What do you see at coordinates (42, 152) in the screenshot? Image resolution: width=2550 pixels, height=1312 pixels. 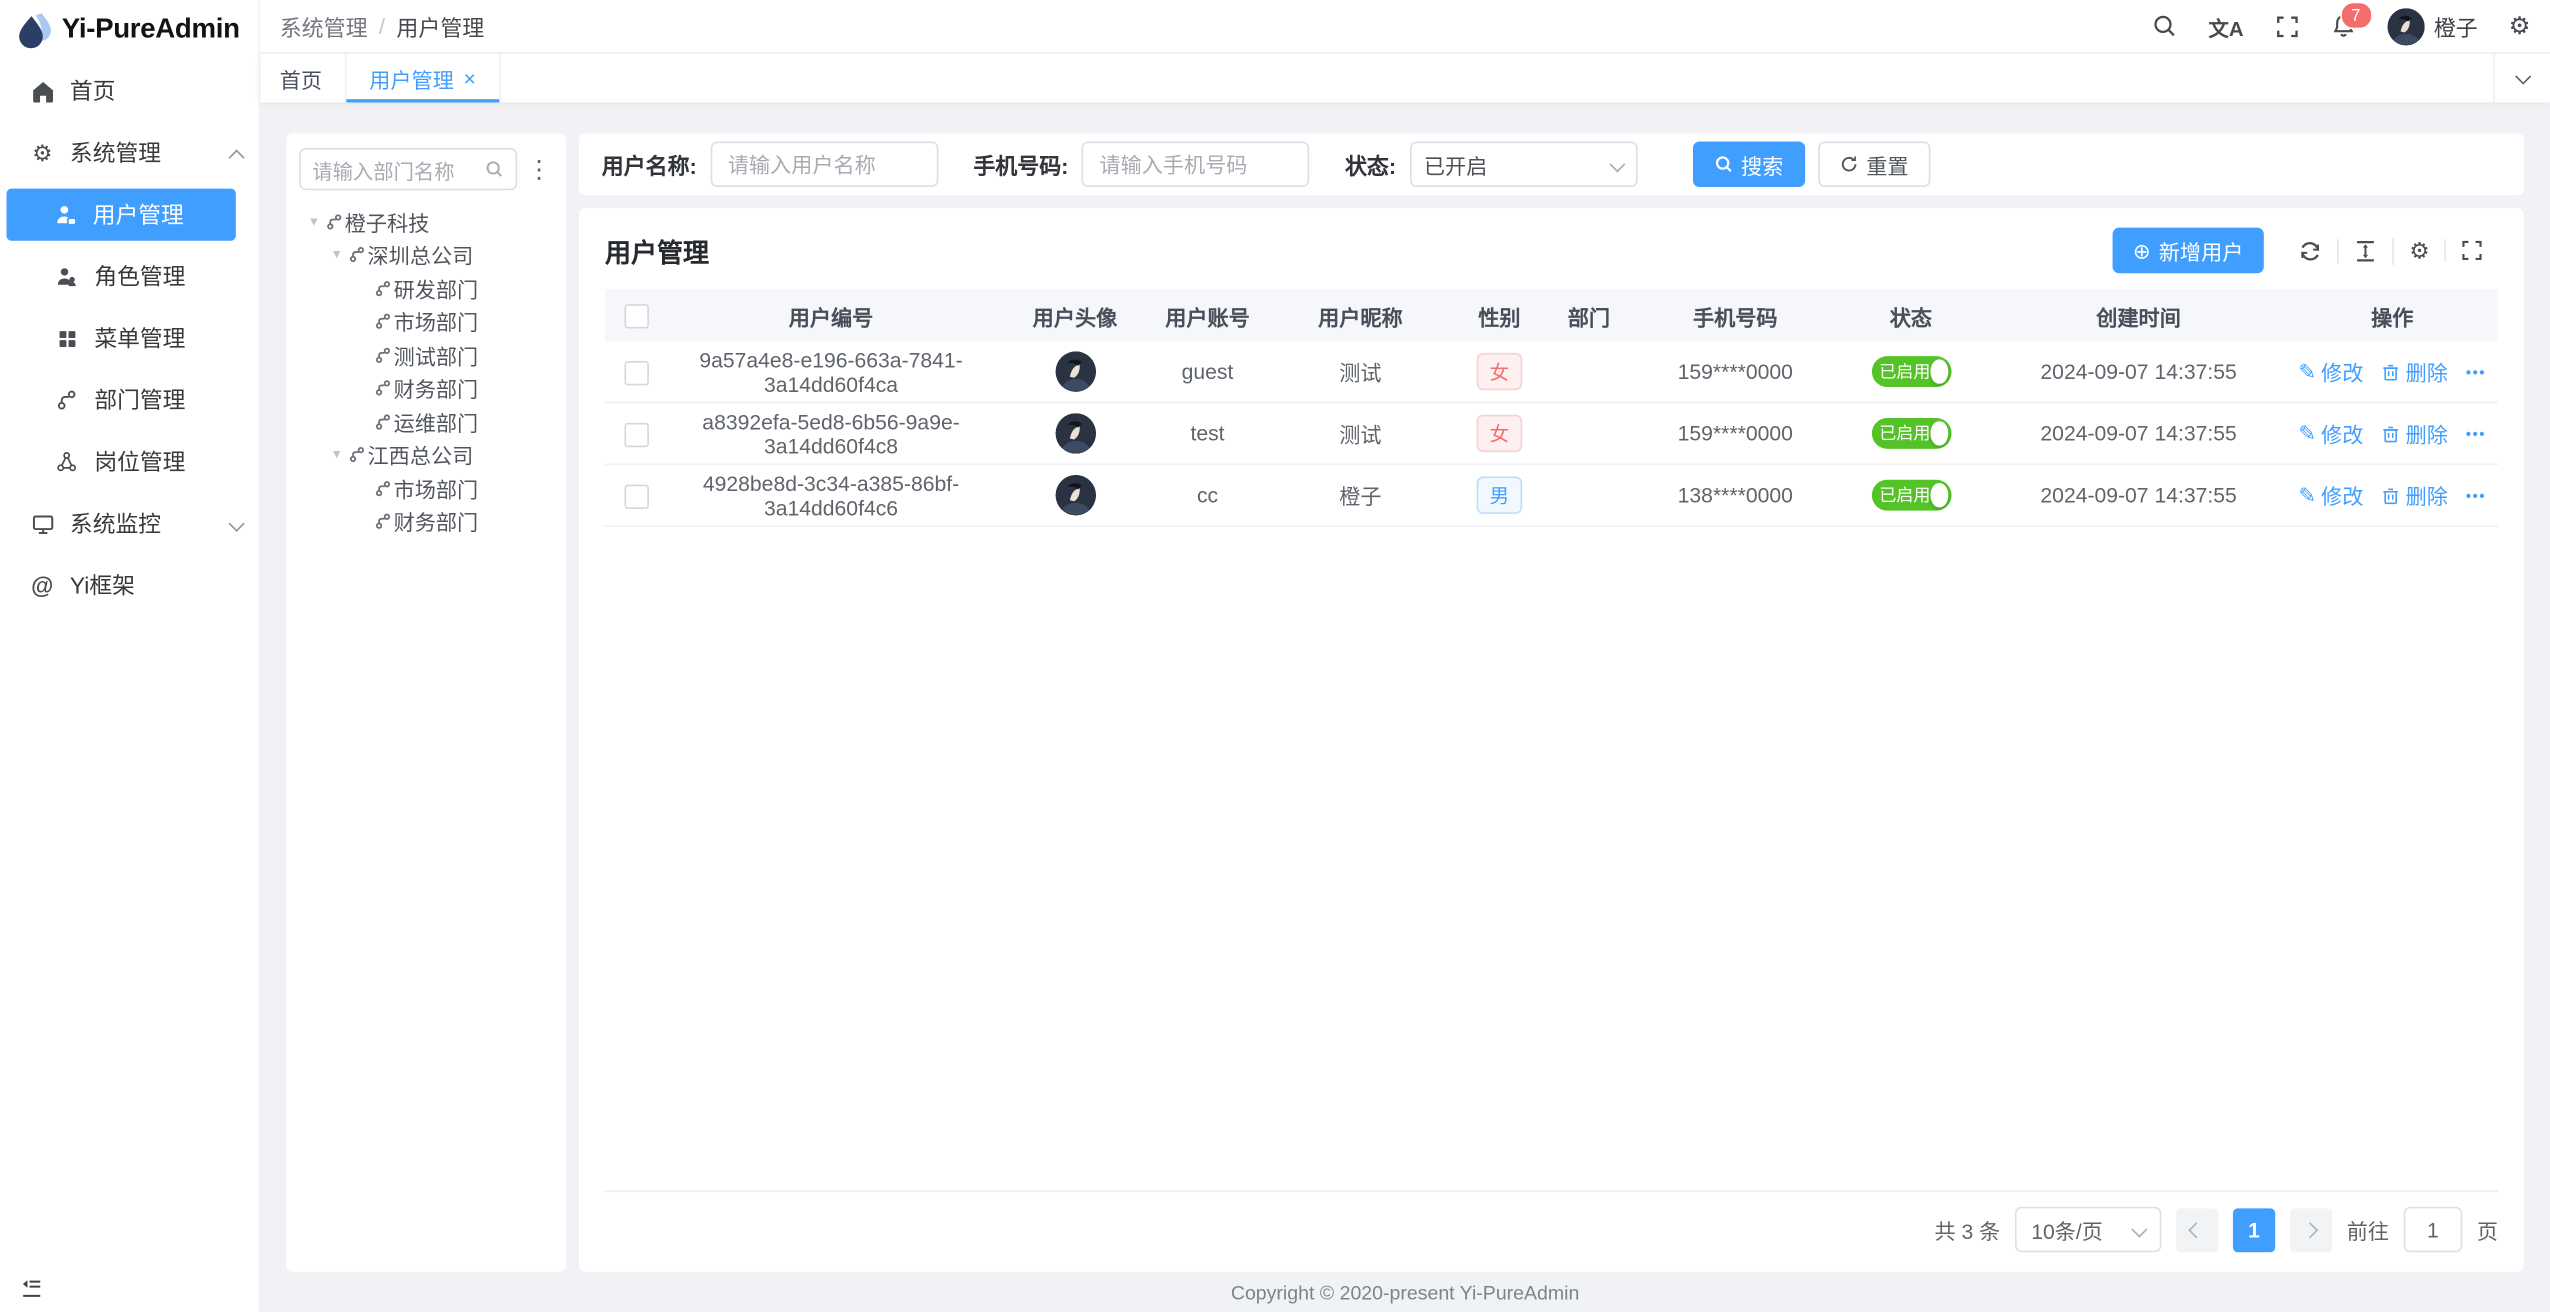 I see `gear-icon: ⚙` at bounding box center [42, 152].